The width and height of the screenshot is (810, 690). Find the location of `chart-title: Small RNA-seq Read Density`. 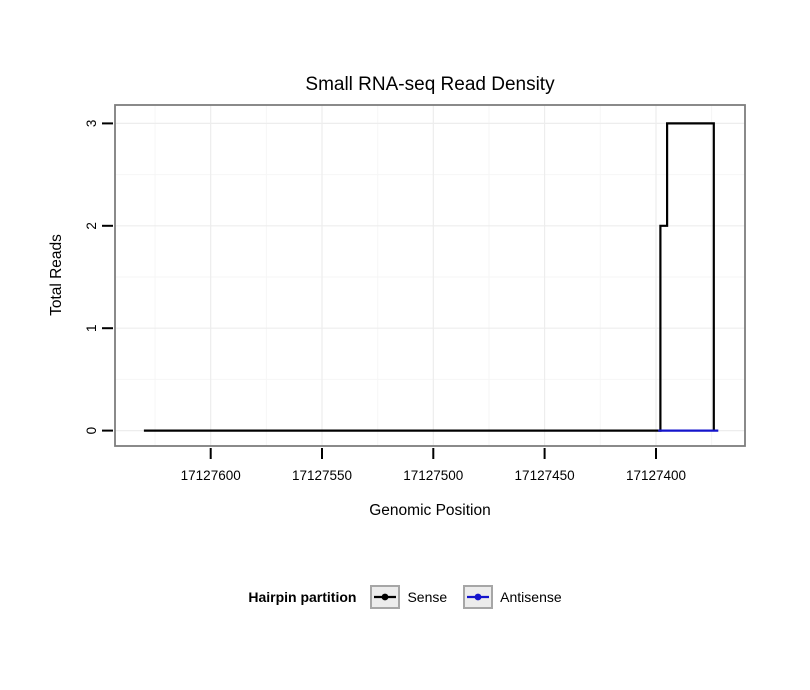

chart-title: Small RNA-seq Read Density is located at coordinates (430, 84).